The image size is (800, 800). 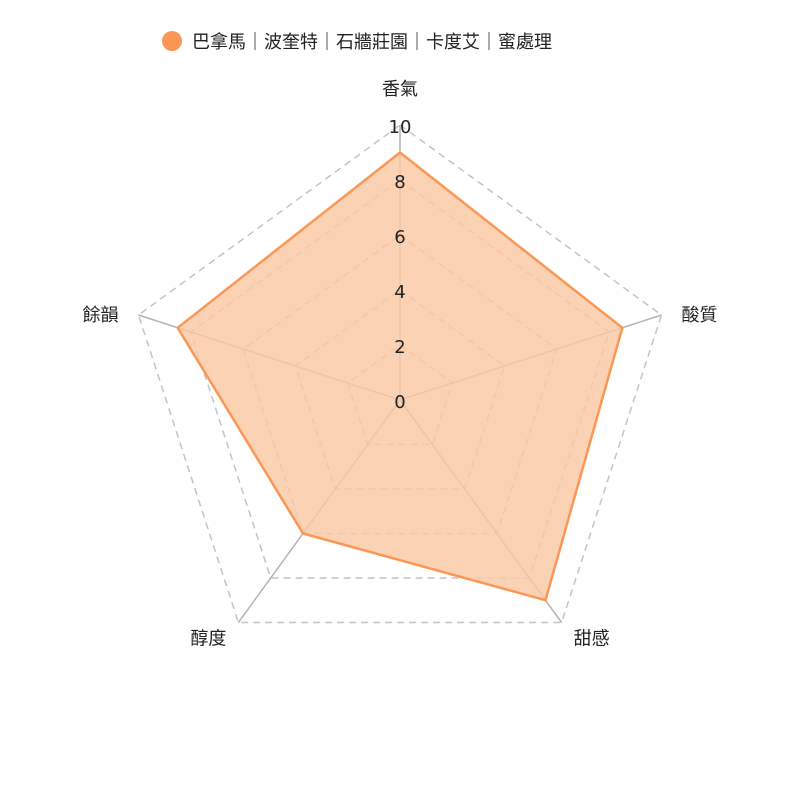 I want to click on legend: 巴拿馬｜波奎特｜石牆莊園｜卡度艾｜蜜處理, so click(x=357, y=42).